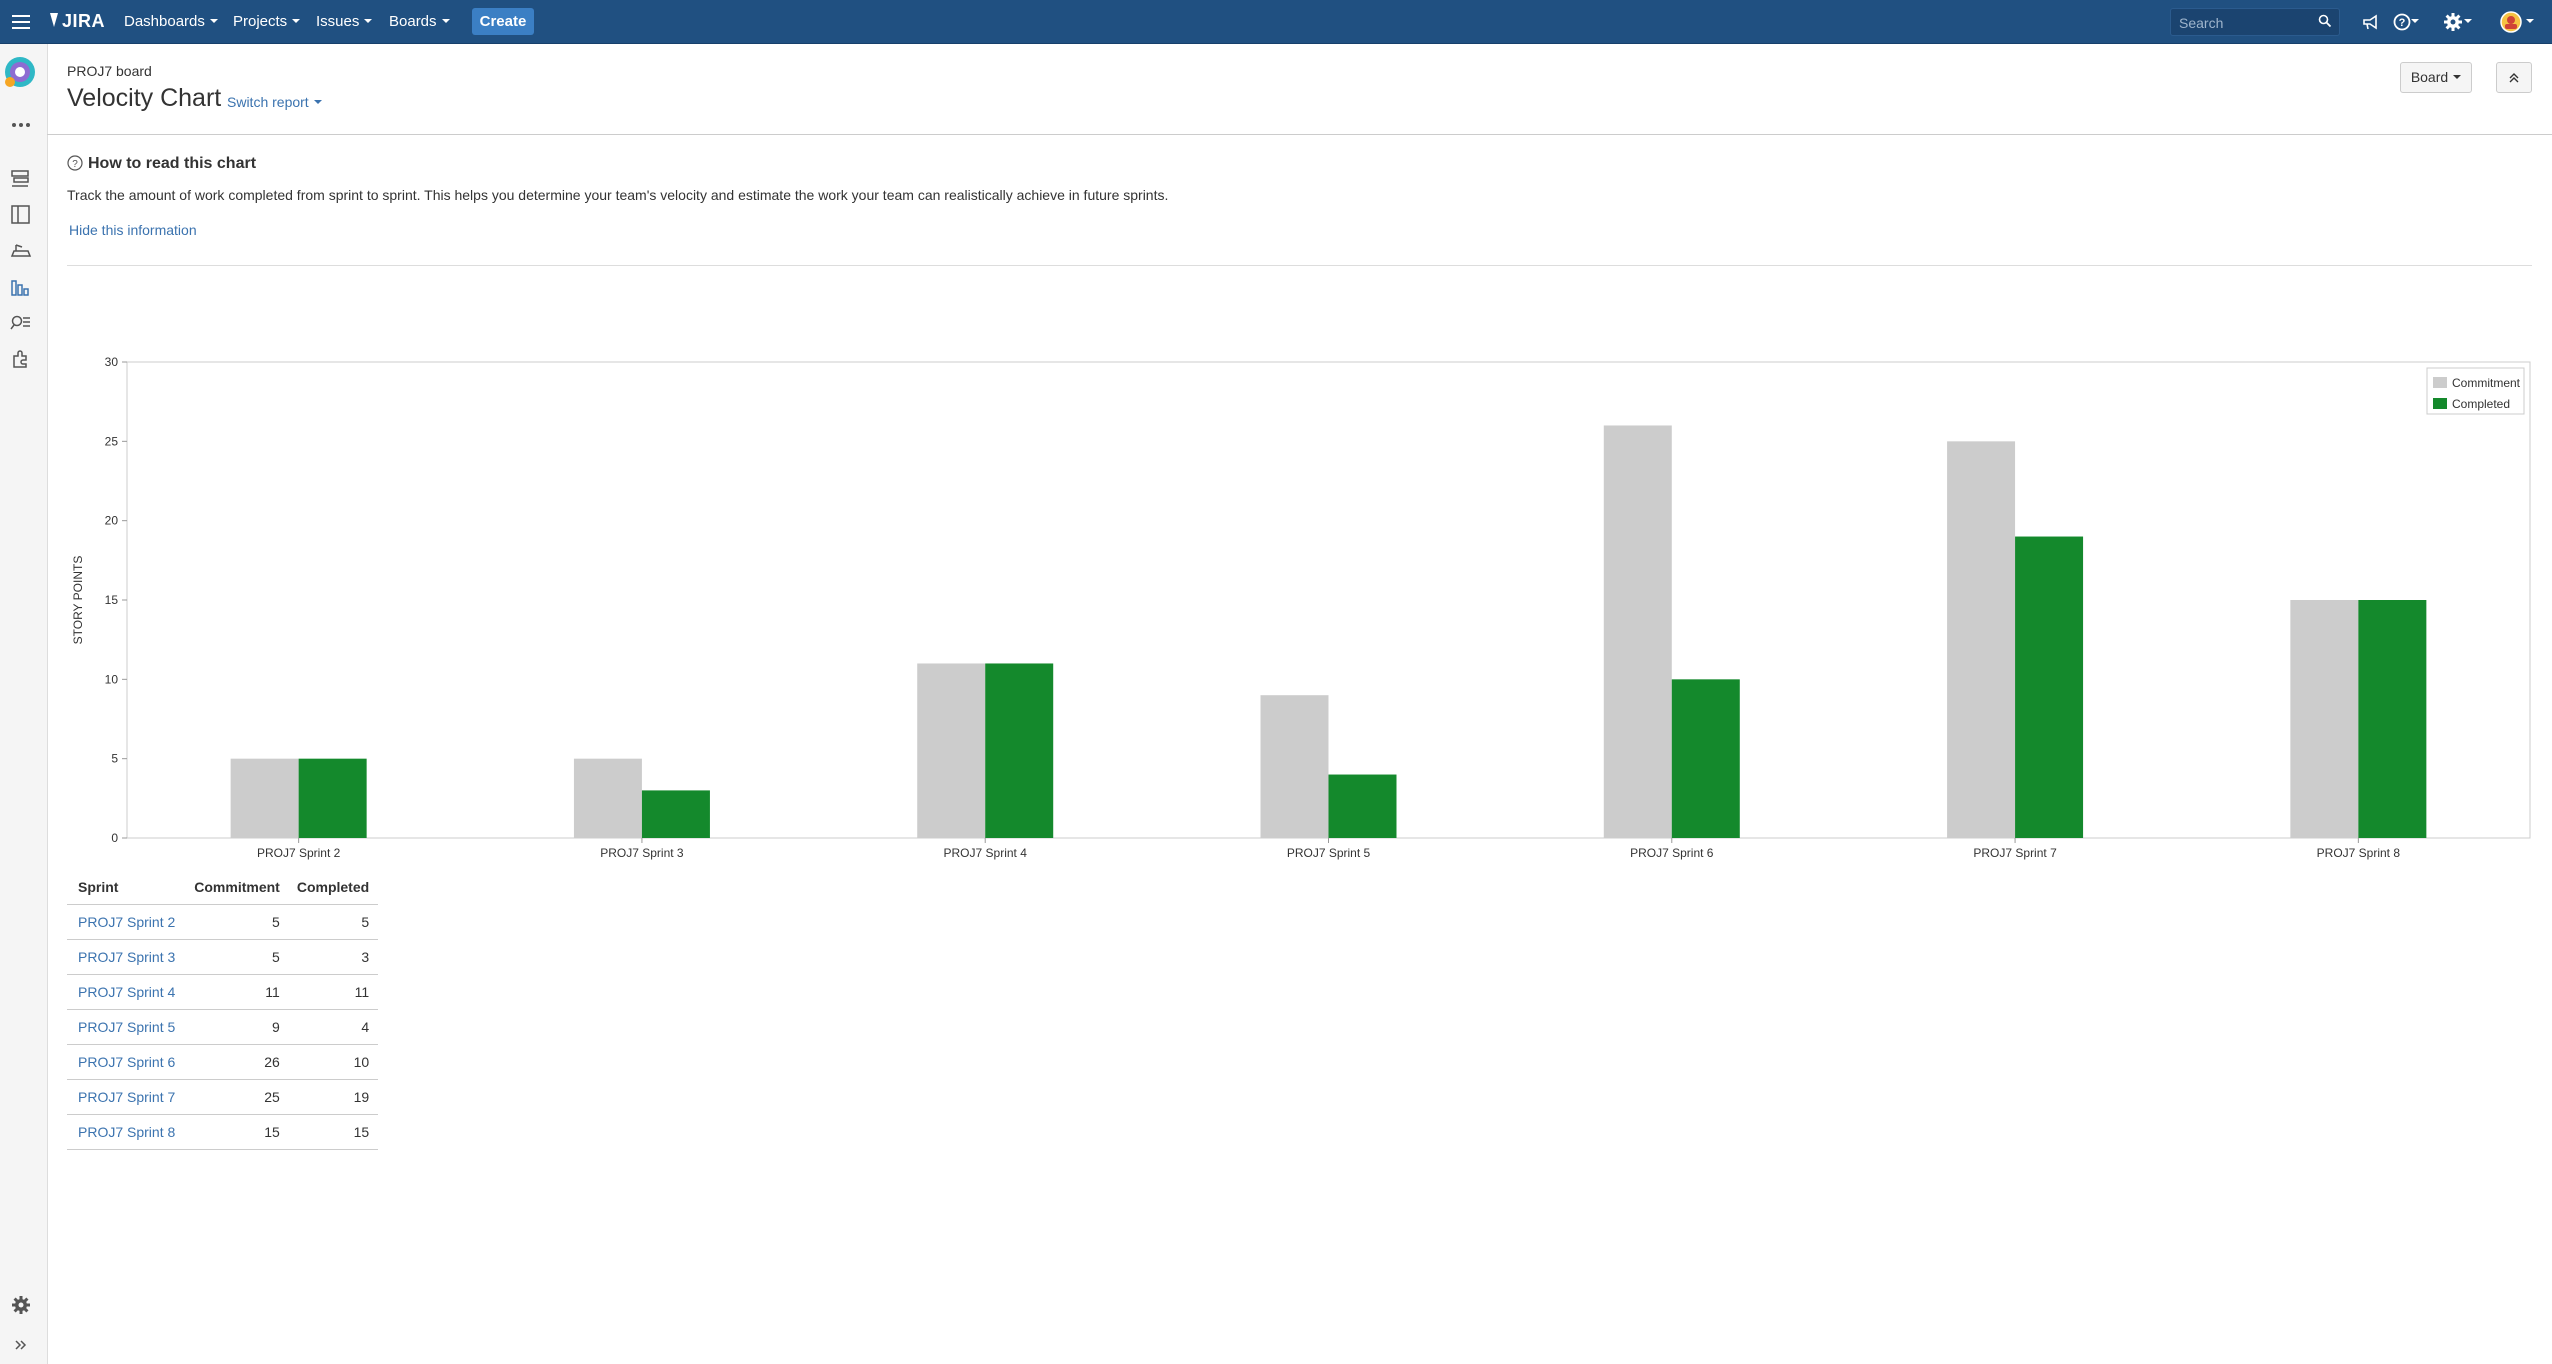 This screenshot has width=2552, height=1364. What do you see at coordinates (237, 992) in the screenshot?
I see `commitment-cell: 11` at bounding box center [237, 992].